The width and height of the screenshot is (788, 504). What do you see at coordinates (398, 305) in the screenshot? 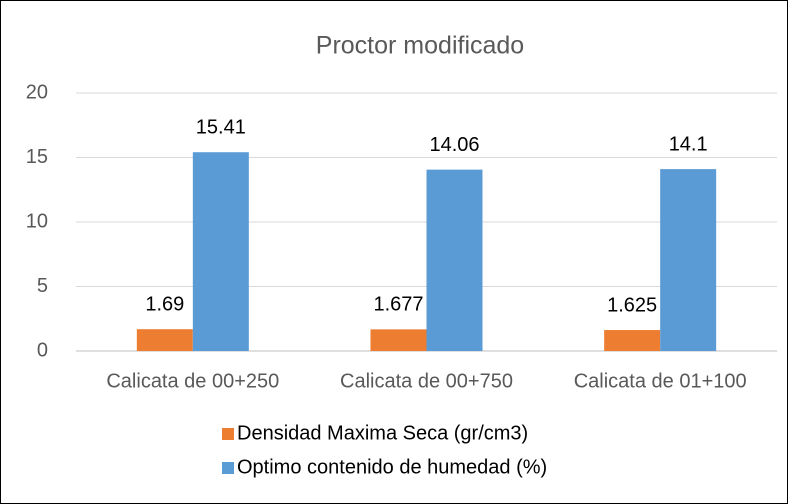
I see `data-label: 1.677` at bounding box center [398, 305].